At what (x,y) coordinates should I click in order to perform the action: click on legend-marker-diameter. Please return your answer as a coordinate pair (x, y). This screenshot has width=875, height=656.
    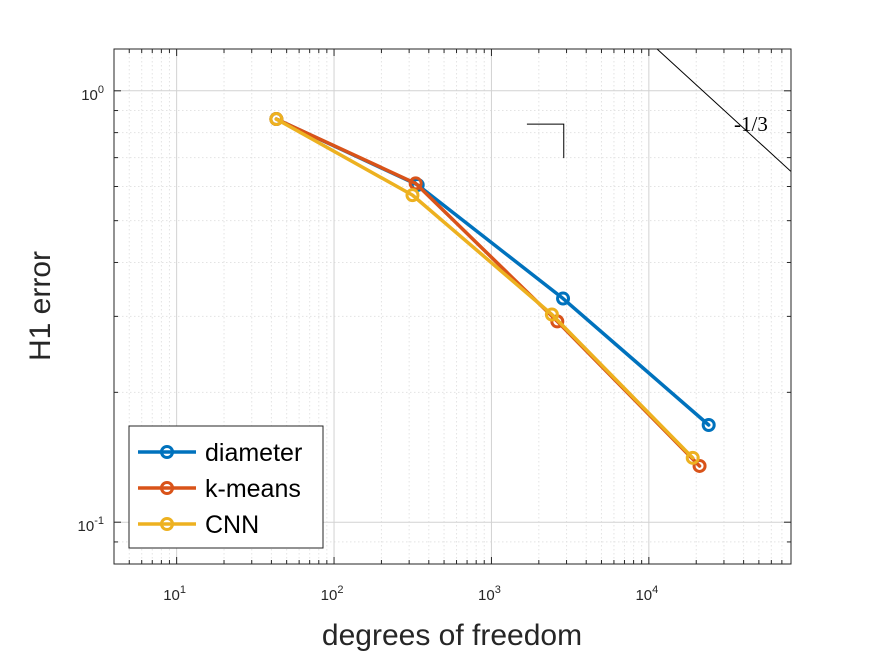
    Looking at the image, I should click on (167, 452).